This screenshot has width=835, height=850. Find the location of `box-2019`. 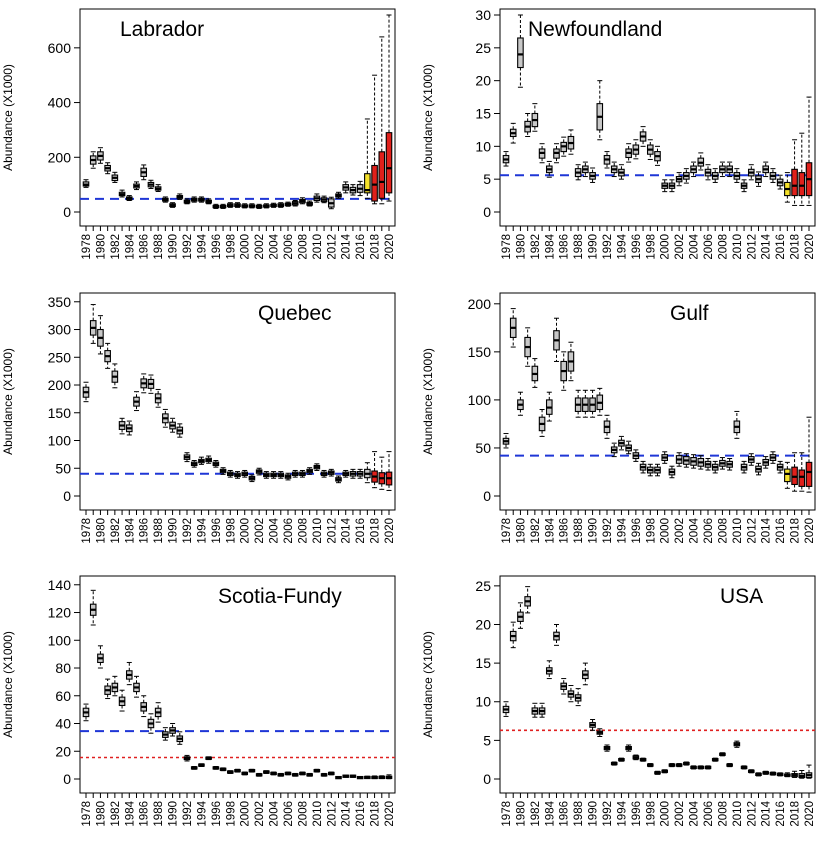

box-2019 is located at coordinates (382, 473).